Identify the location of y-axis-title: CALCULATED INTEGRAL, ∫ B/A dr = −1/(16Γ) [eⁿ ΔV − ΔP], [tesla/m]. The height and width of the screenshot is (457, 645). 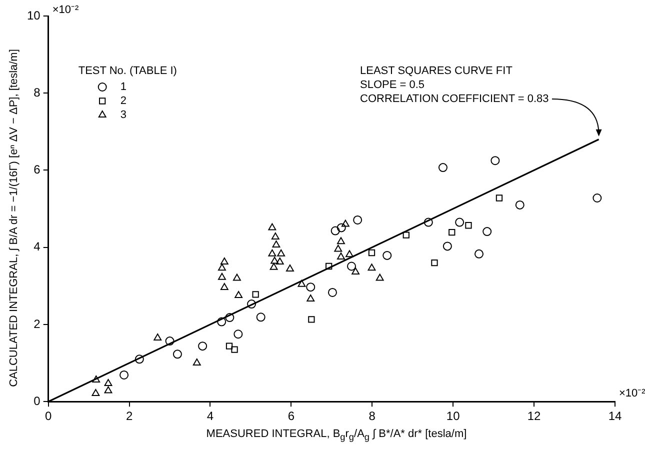
(14, 218).